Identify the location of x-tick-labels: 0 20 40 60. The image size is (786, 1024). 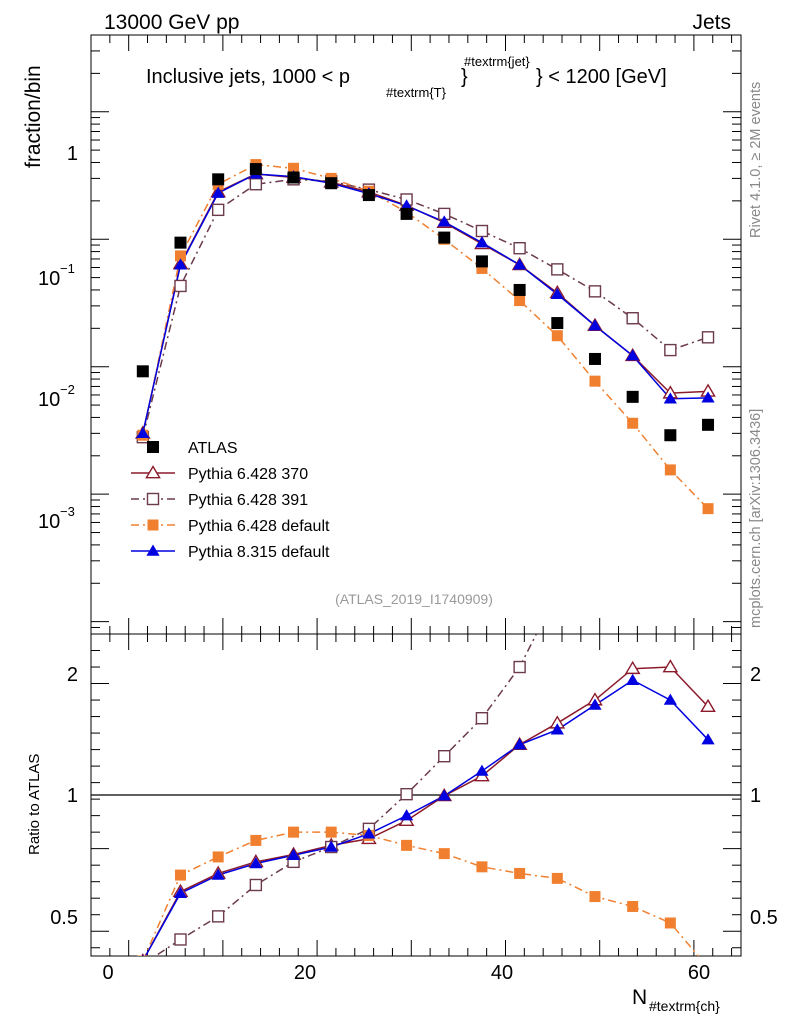
(406, 973).